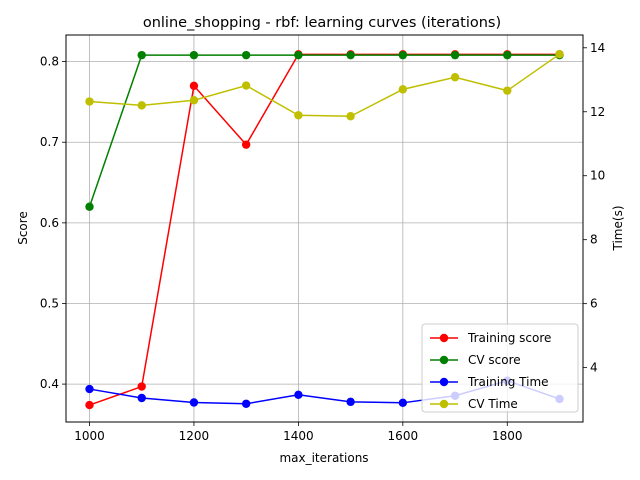 This screenshot has width=640, height=480. I want to click on y-tick-label: 0.6, so click(49, 223).